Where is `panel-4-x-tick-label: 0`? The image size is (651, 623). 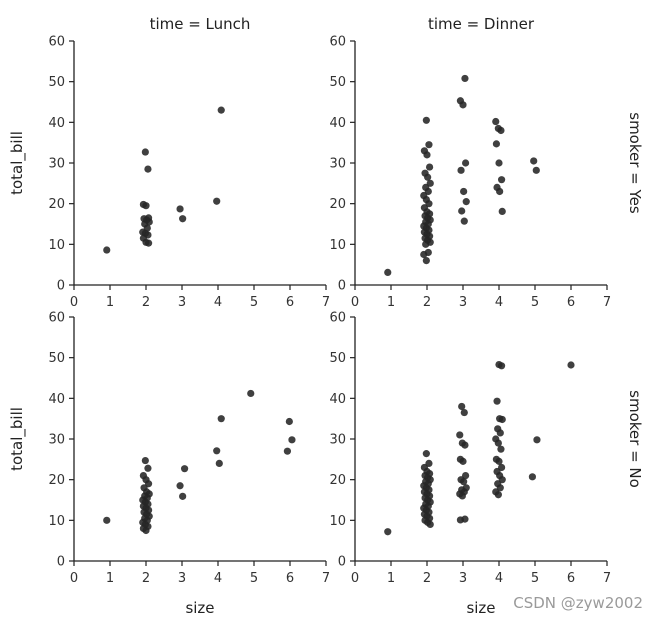 panel-4-x-tick-label: 0 is located at coordinates (355, 578).